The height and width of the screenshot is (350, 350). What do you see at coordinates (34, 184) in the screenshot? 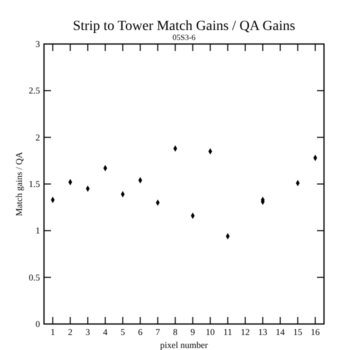
I see `y-tick-label: 1.5` at bounding box center [34, 184].